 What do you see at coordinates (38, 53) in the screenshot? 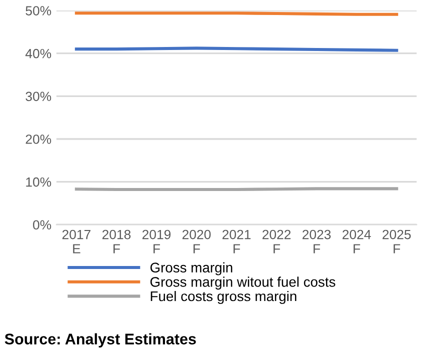
I see `y-tick-label: 40%` at bounding box center [38, 53].